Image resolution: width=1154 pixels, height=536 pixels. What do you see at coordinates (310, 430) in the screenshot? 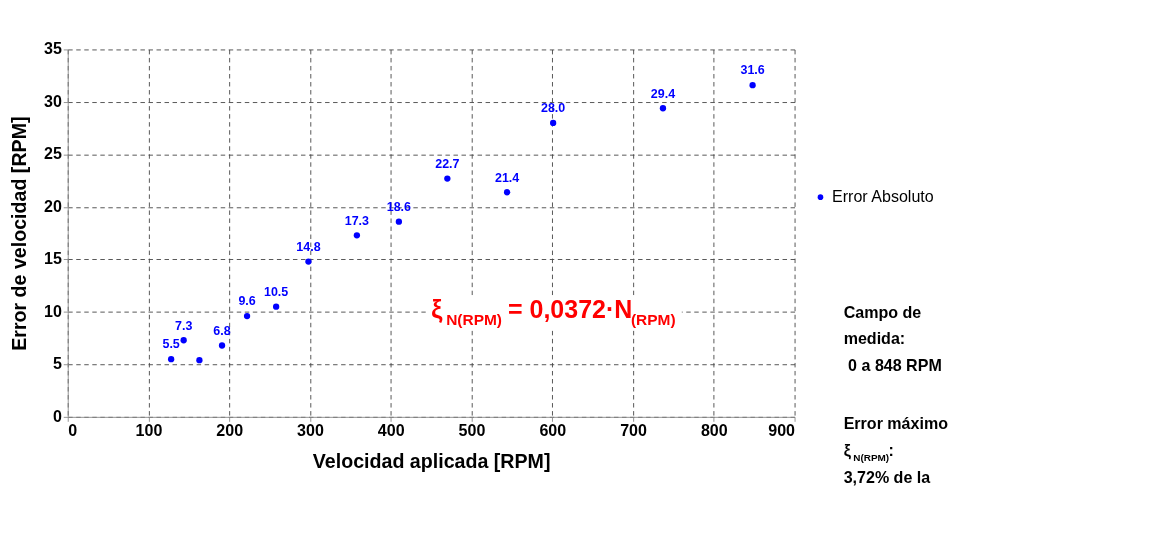
I see `x-tick-label: 300` at bounding box center [310, 430].